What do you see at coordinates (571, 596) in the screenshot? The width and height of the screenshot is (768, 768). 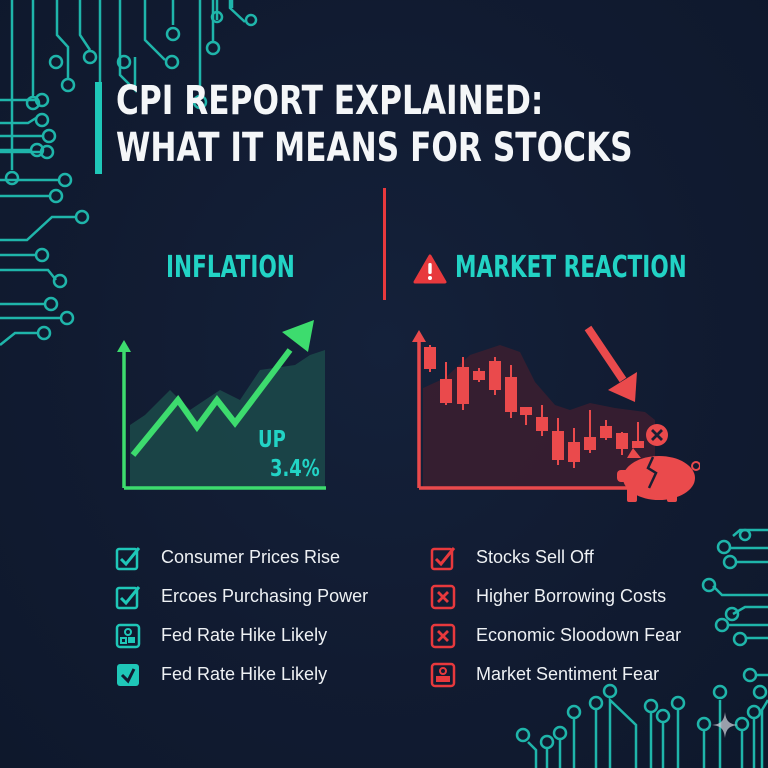 I see `list-item-label: Higher Borrowing Costs` at bounding box center [571, 596].